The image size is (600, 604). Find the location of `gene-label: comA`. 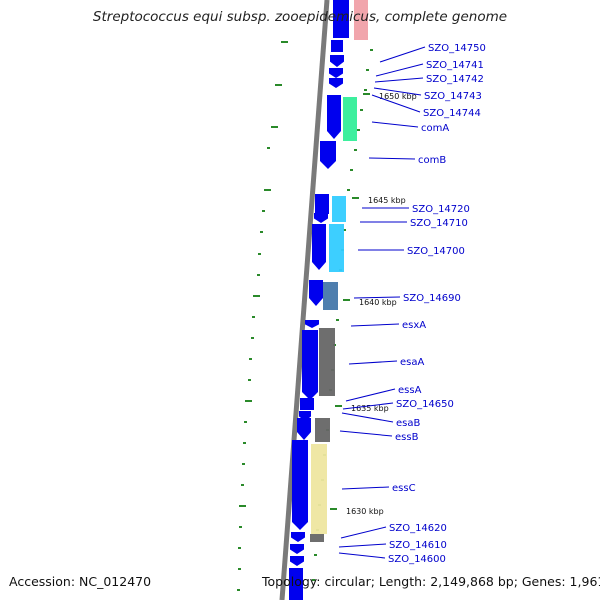

gene-label: comA is located at coordinates (435, 128).